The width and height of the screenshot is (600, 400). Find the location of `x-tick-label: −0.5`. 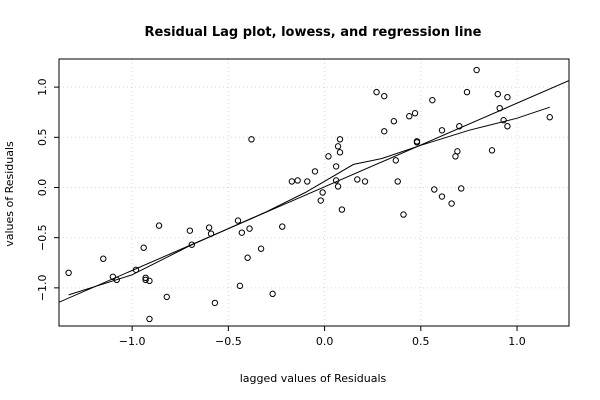

x-tick-label: −0.5 is located at coordinates (228, 341).